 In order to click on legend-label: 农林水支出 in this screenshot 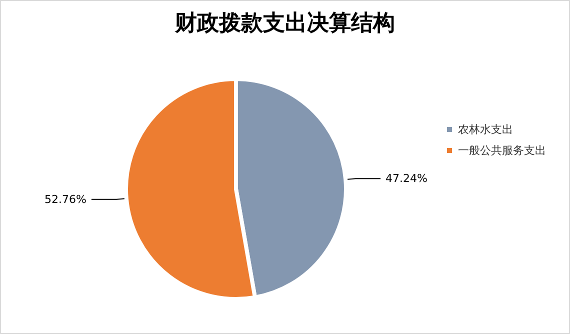, I will do `click(485, 129)`.